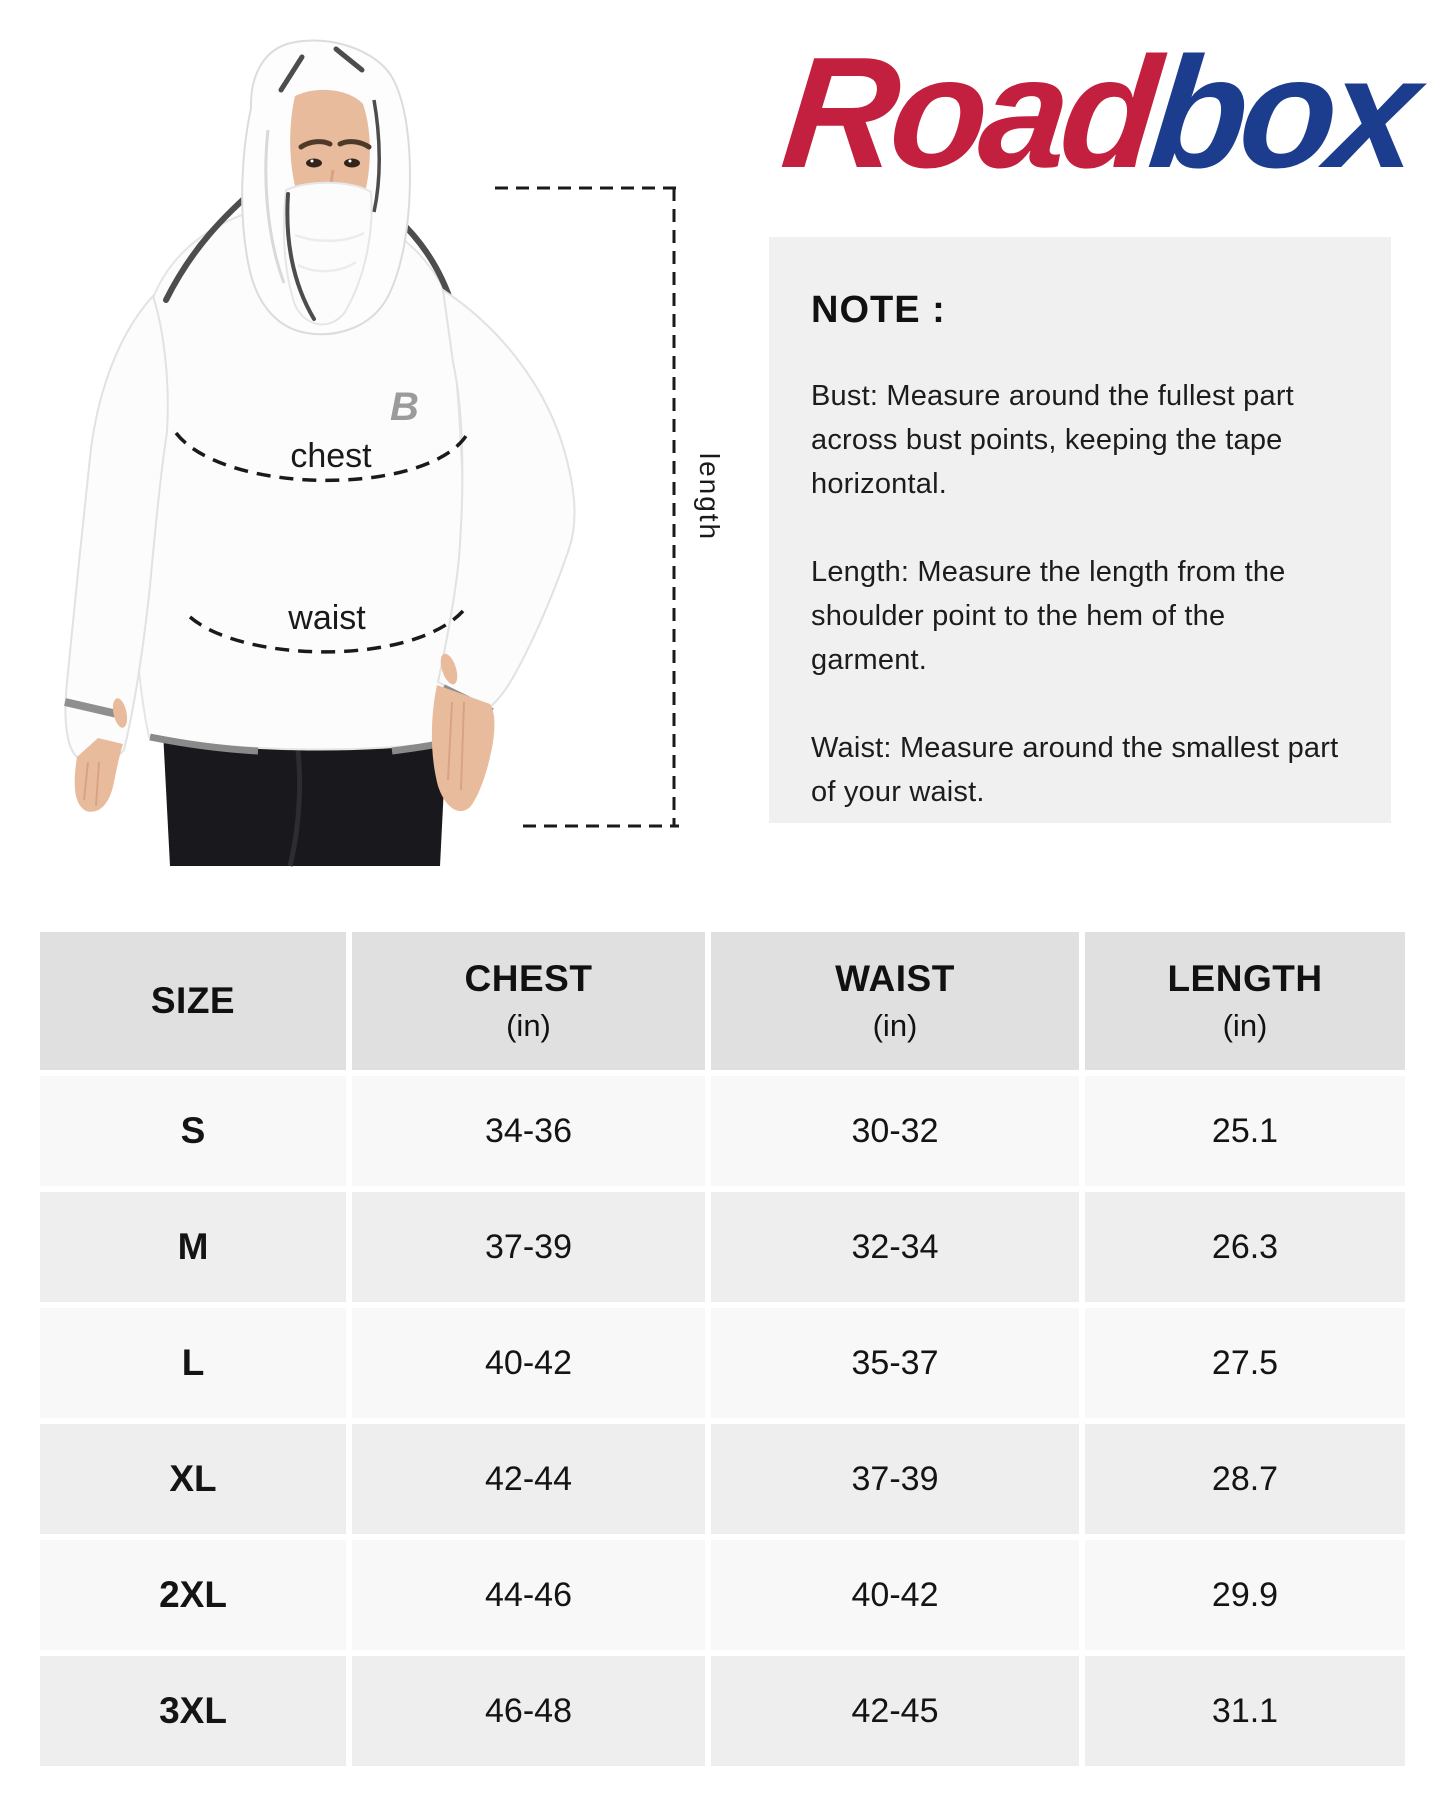  What do you see at coordinates (503, 549) in the screenshot?
I see `right-sleeve` at bounding box center [503, 549].